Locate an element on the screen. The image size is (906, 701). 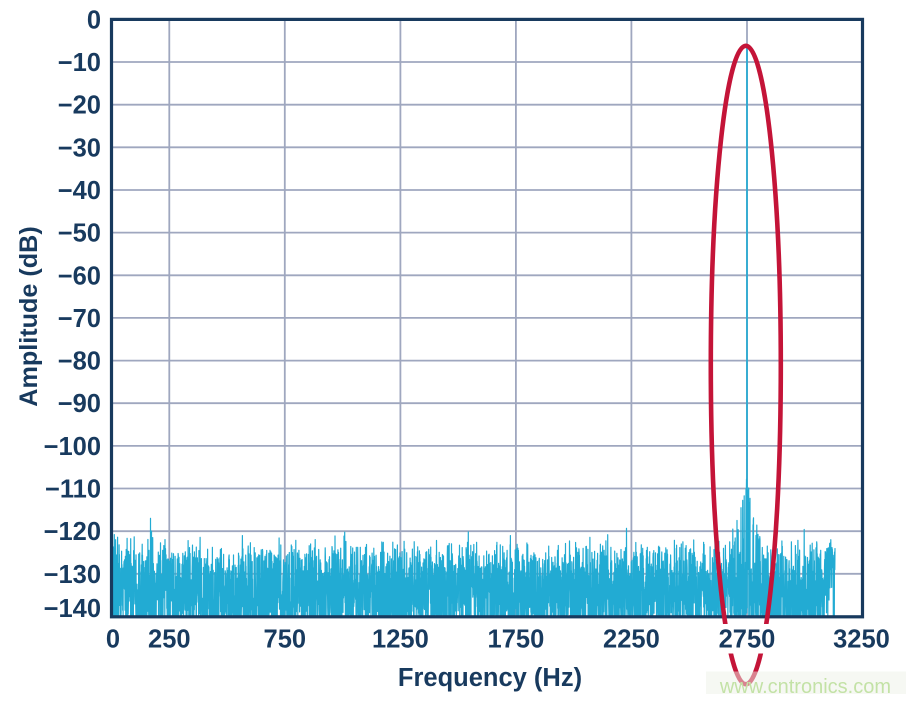
svg-text: 2250 is located at coordinates (631, 640).